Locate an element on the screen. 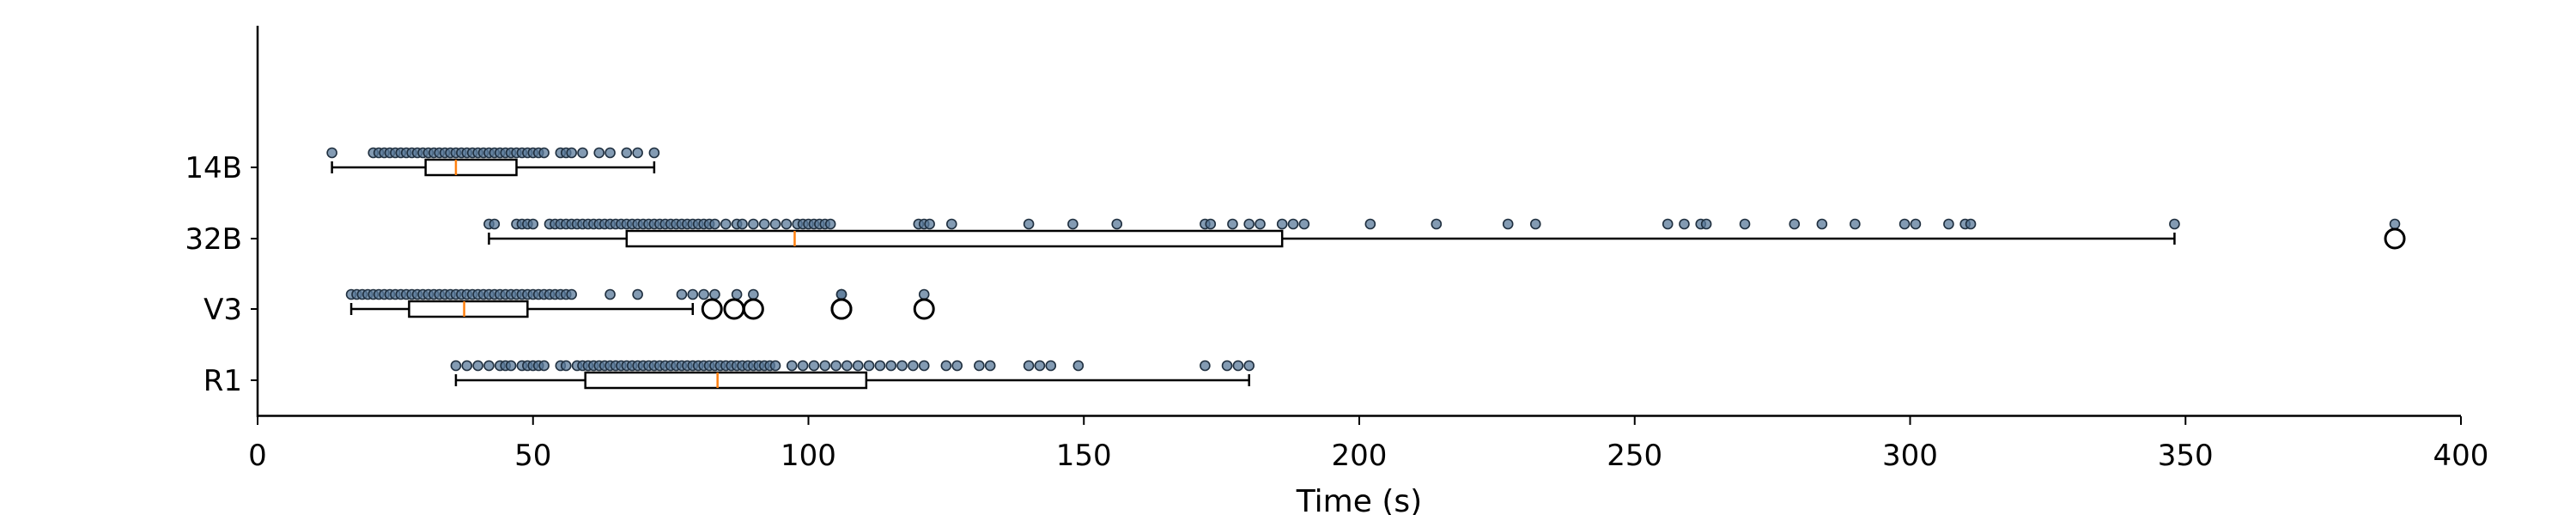 The image size is (2576, 515). y-tick-label-r1: R1 is located at coordinates (223, 381).